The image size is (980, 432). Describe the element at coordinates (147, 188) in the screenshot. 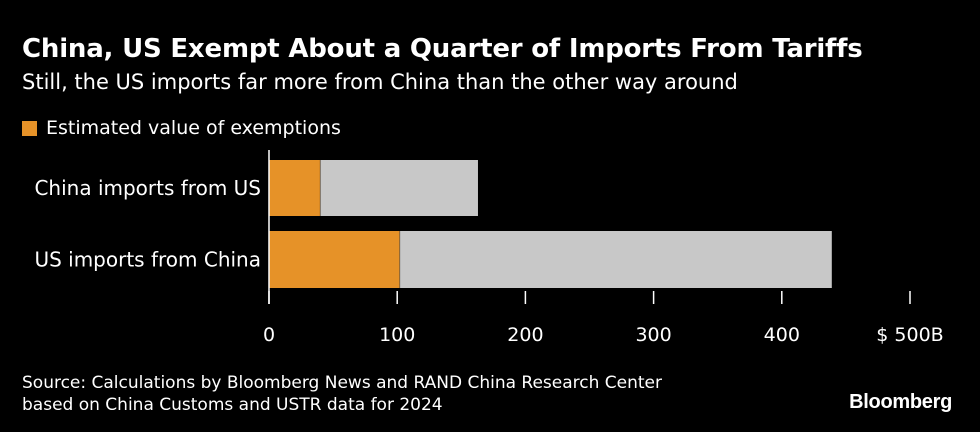

I see `category-label-0: China imports from US` at that location.